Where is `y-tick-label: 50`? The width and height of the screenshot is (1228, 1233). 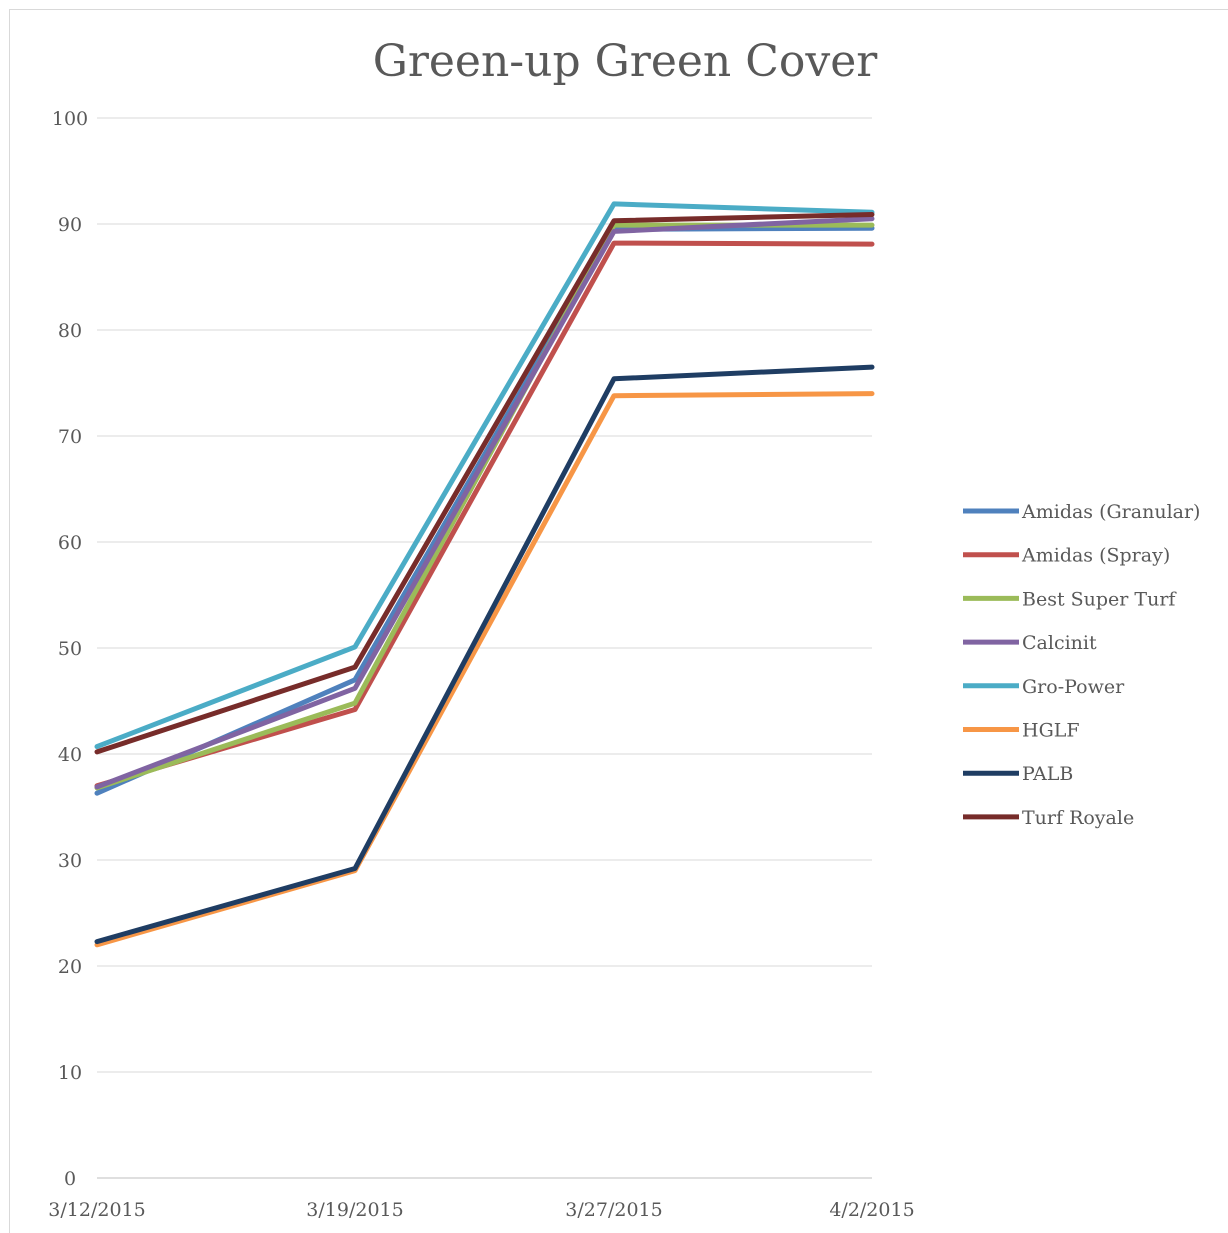
y-tick-label: 50 is located at coordinates (70, 649).